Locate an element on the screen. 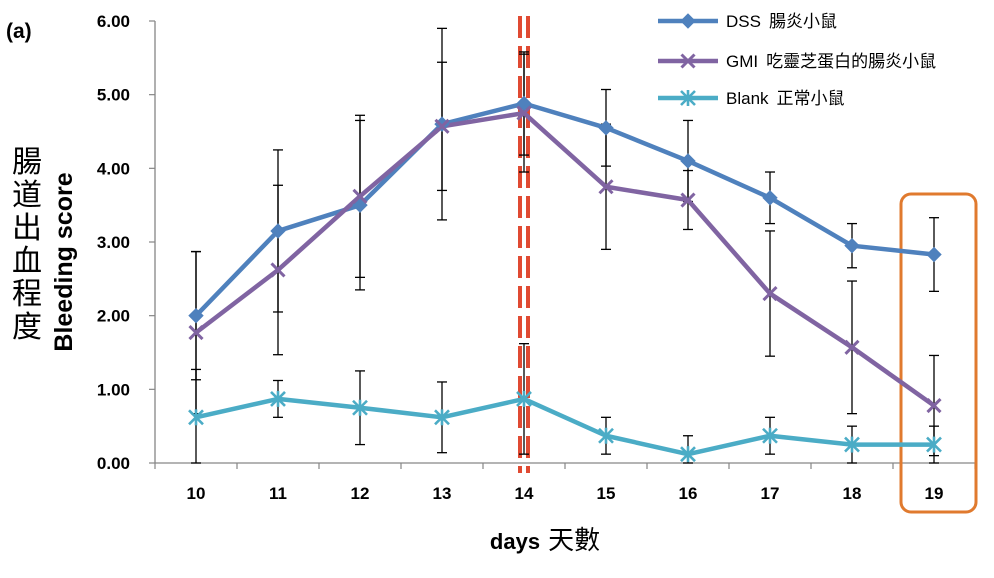  x-tick-label: 10 is located at coordinates (196, 493).